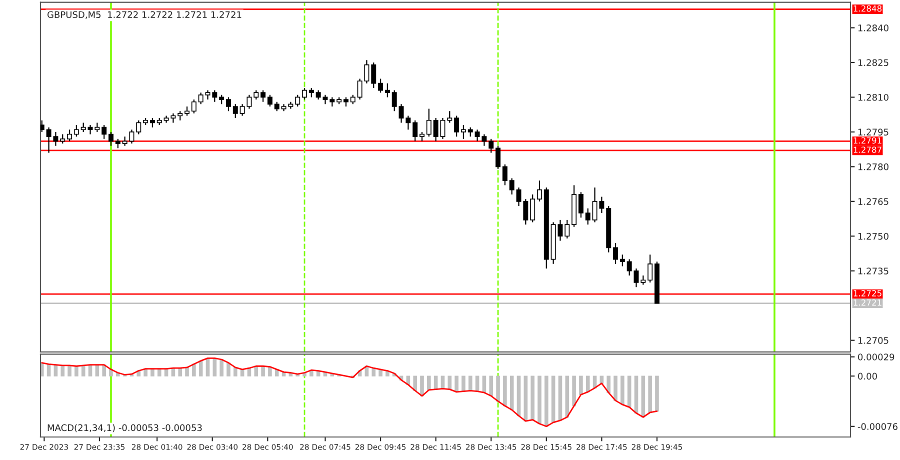 This screenshot has width=900, height=460. Describe the element at coordinates (873, 201) in the screenshot. I see `y-tick-label: 1.2765` at that location.